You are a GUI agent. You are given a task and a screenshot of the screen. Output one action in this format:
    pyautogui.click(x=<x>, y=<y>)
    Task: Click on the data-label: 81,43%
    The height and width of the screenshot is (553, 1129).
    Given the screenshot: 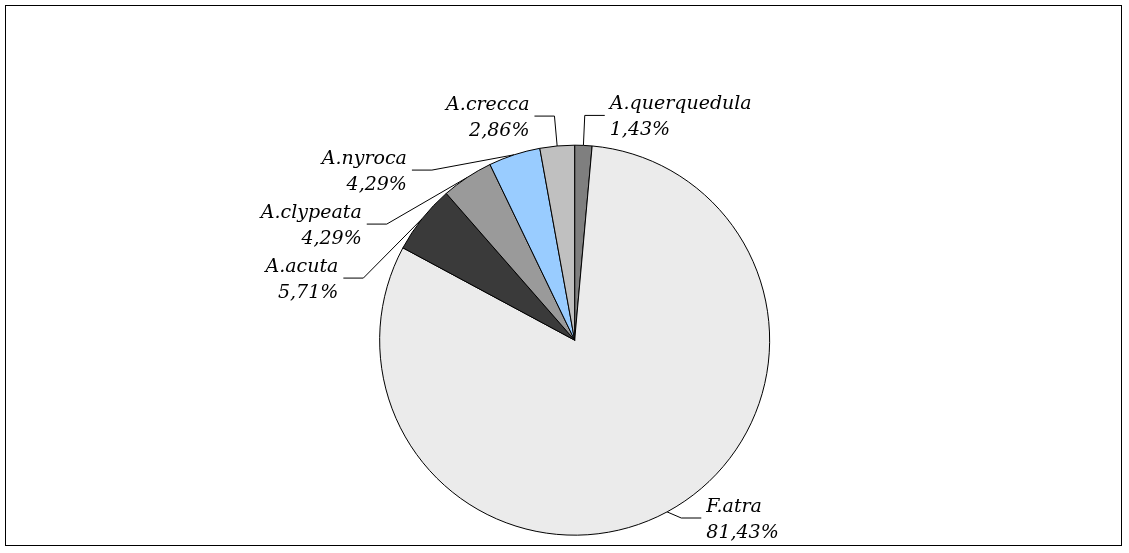 What is the action you would take?
    pyautogui.click(x=742, y=531)
    